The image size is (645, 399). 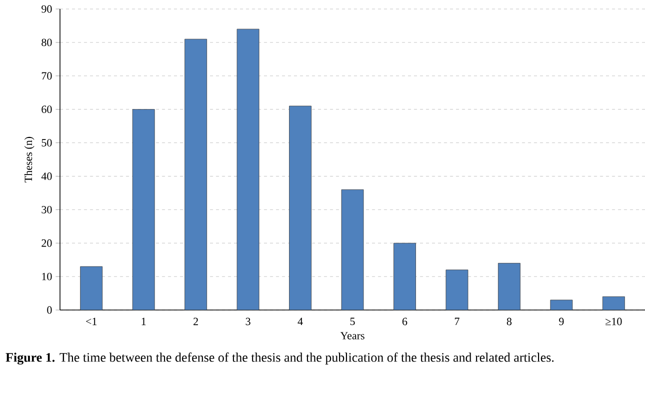 I want to click on x-tick-label: 8, so click(x=509, y=322).